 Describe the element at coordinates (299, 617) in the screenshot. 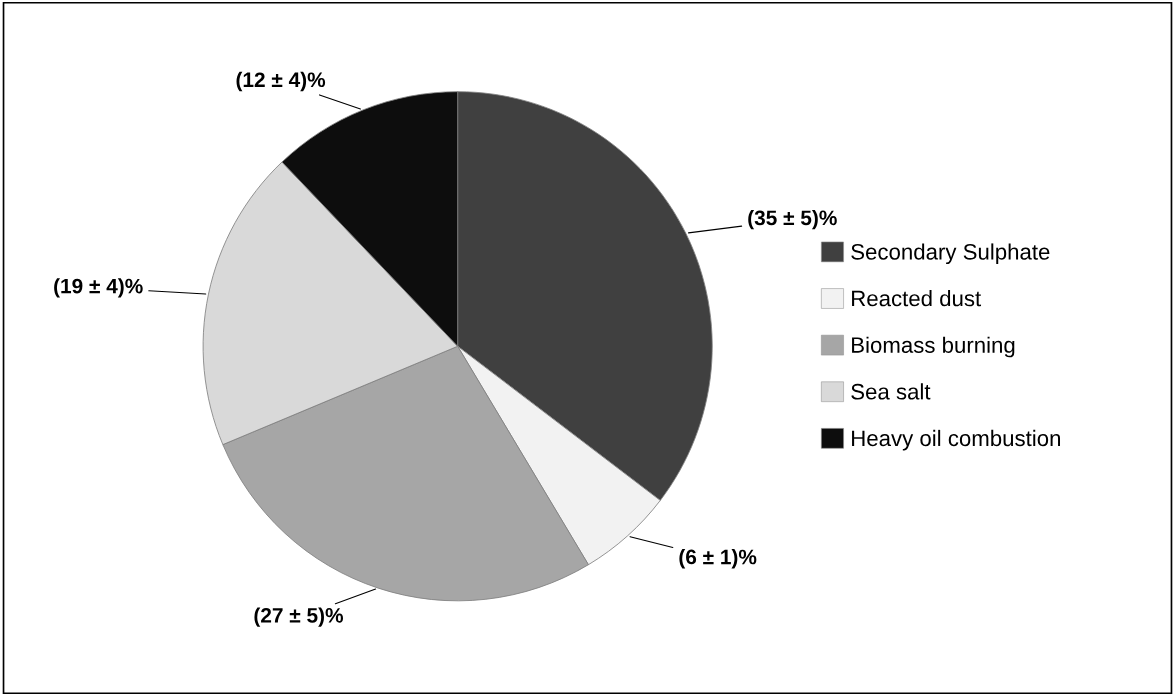

I see `data-label: (27 ± 5)%` at that location.